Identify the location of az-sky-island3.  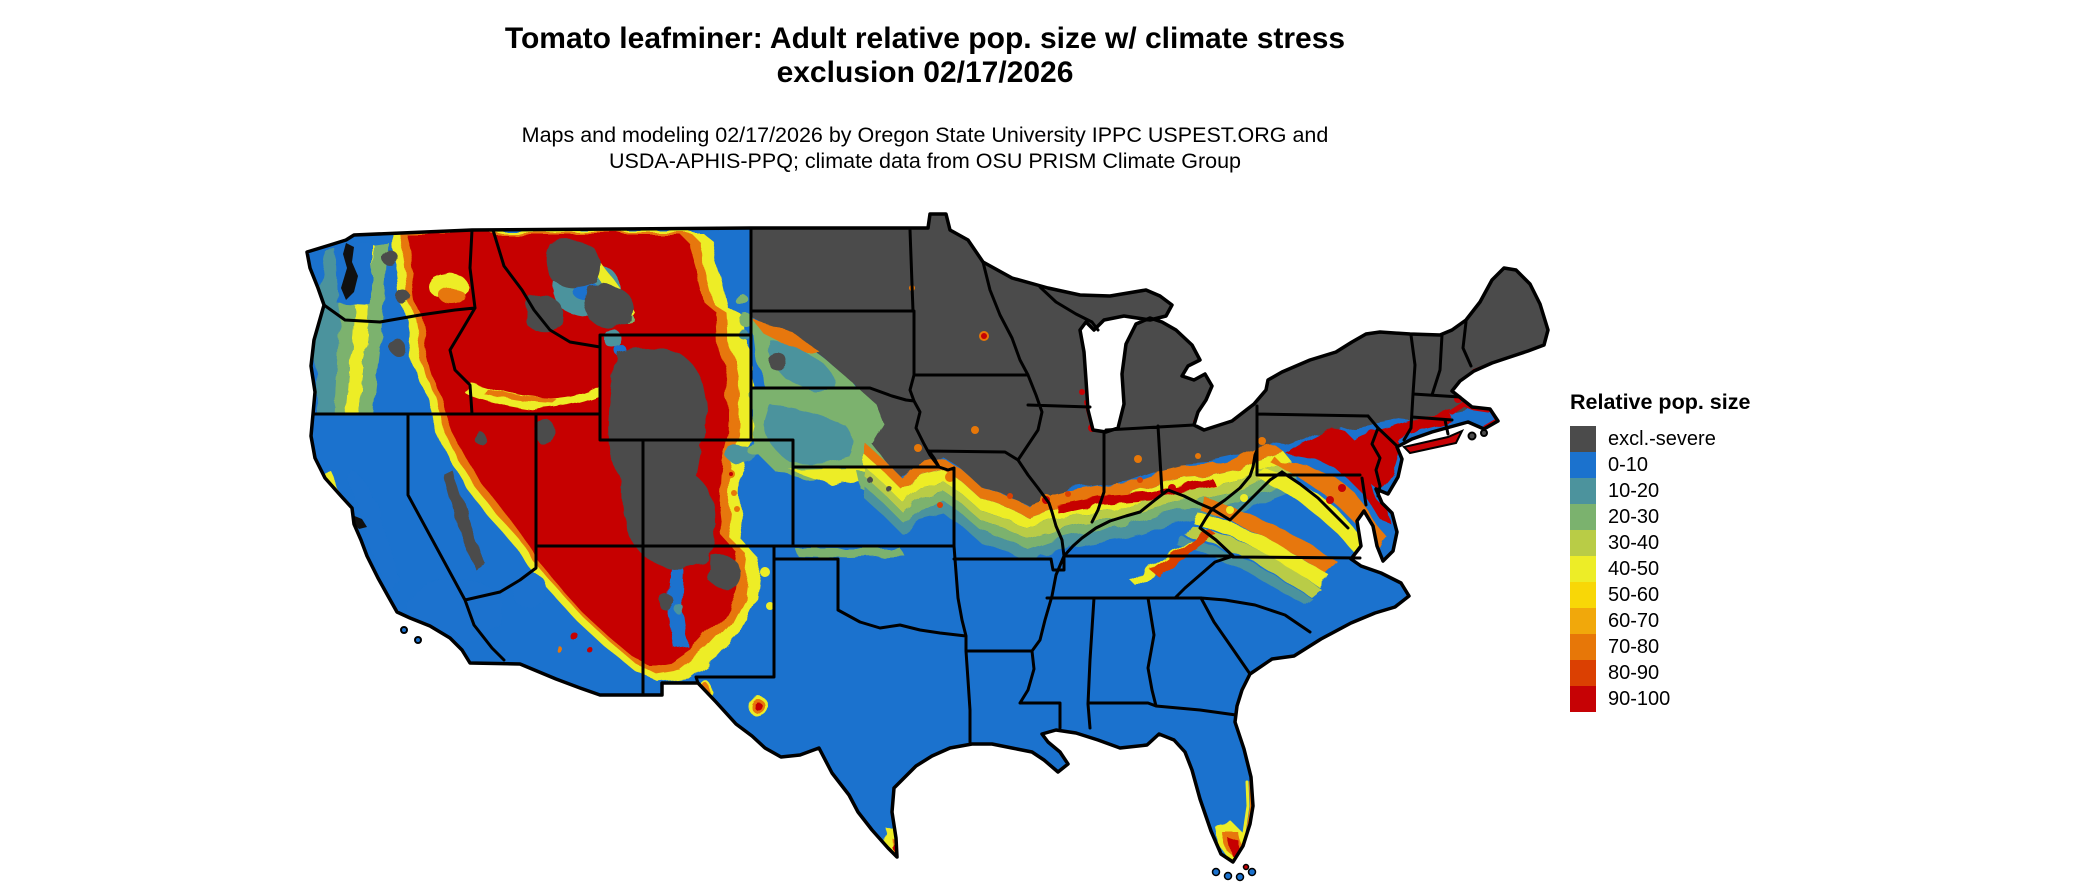
(560, 650).